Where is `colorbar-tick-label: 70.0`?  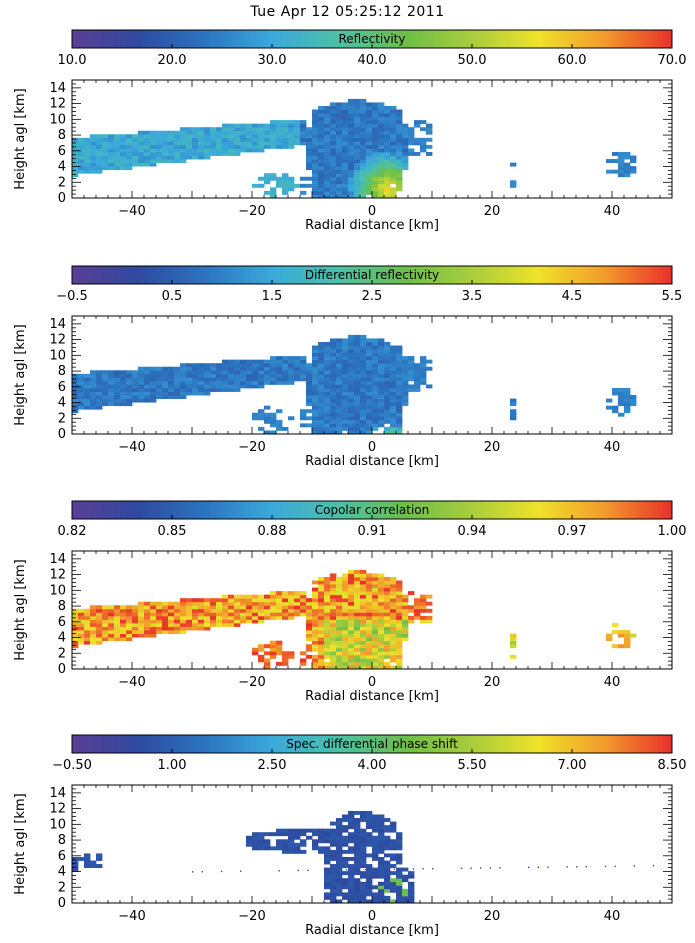 colorbar-tick-label: 70.0 is located at coordinates (672, 60).